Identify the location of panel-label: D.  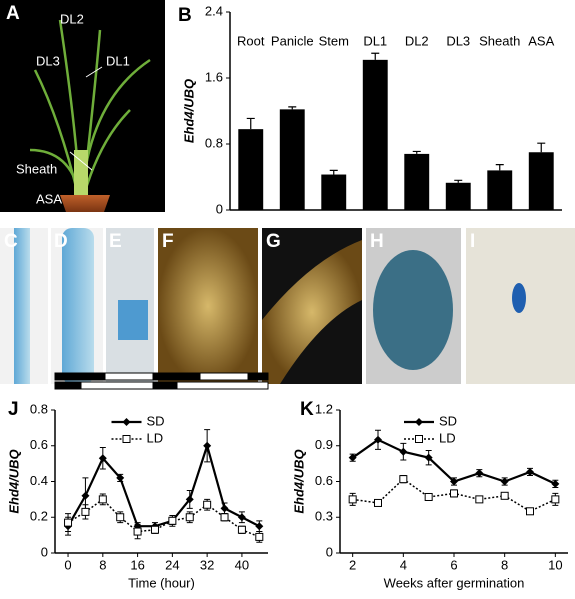
(61, 241).